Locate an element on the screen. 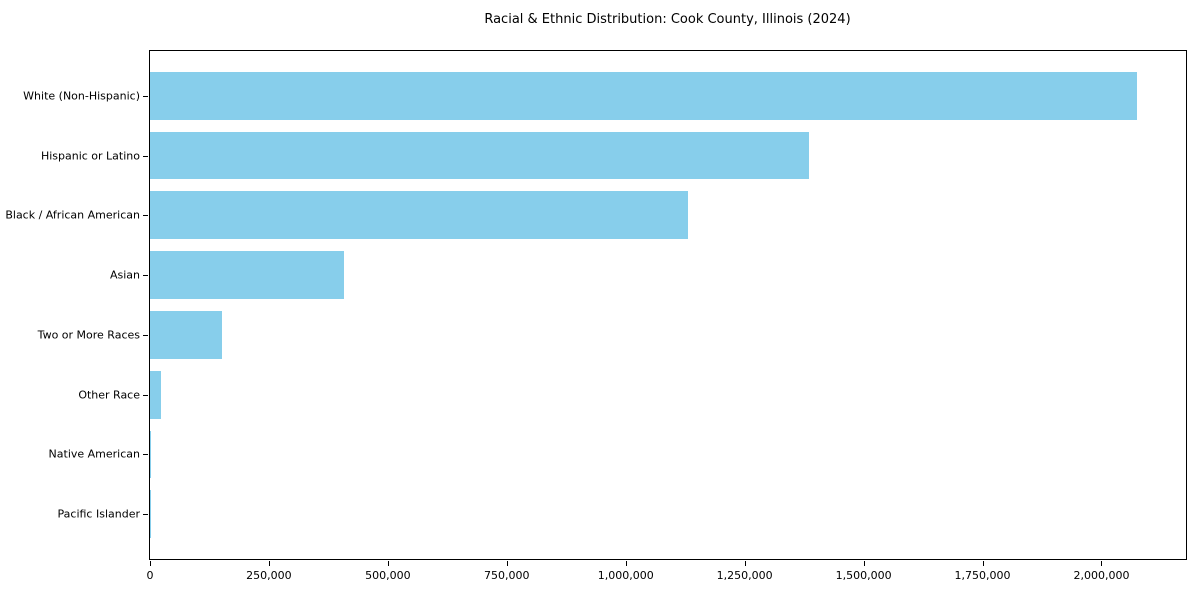  x-tick-label: 500,000 is located at coordinates (388, 575).